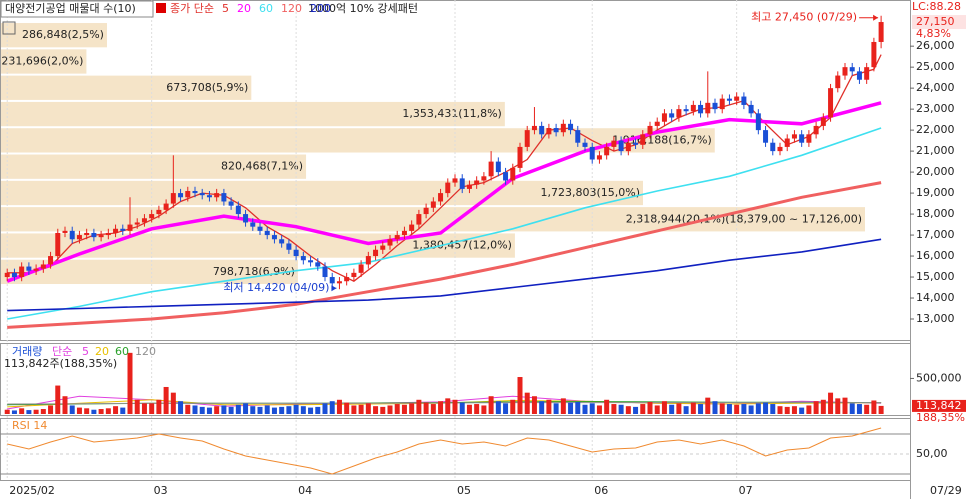 Image resolution: width=966 pixels, height=499 pixels. I want to click on y-tick-label: 50,00, so click(932, 453).